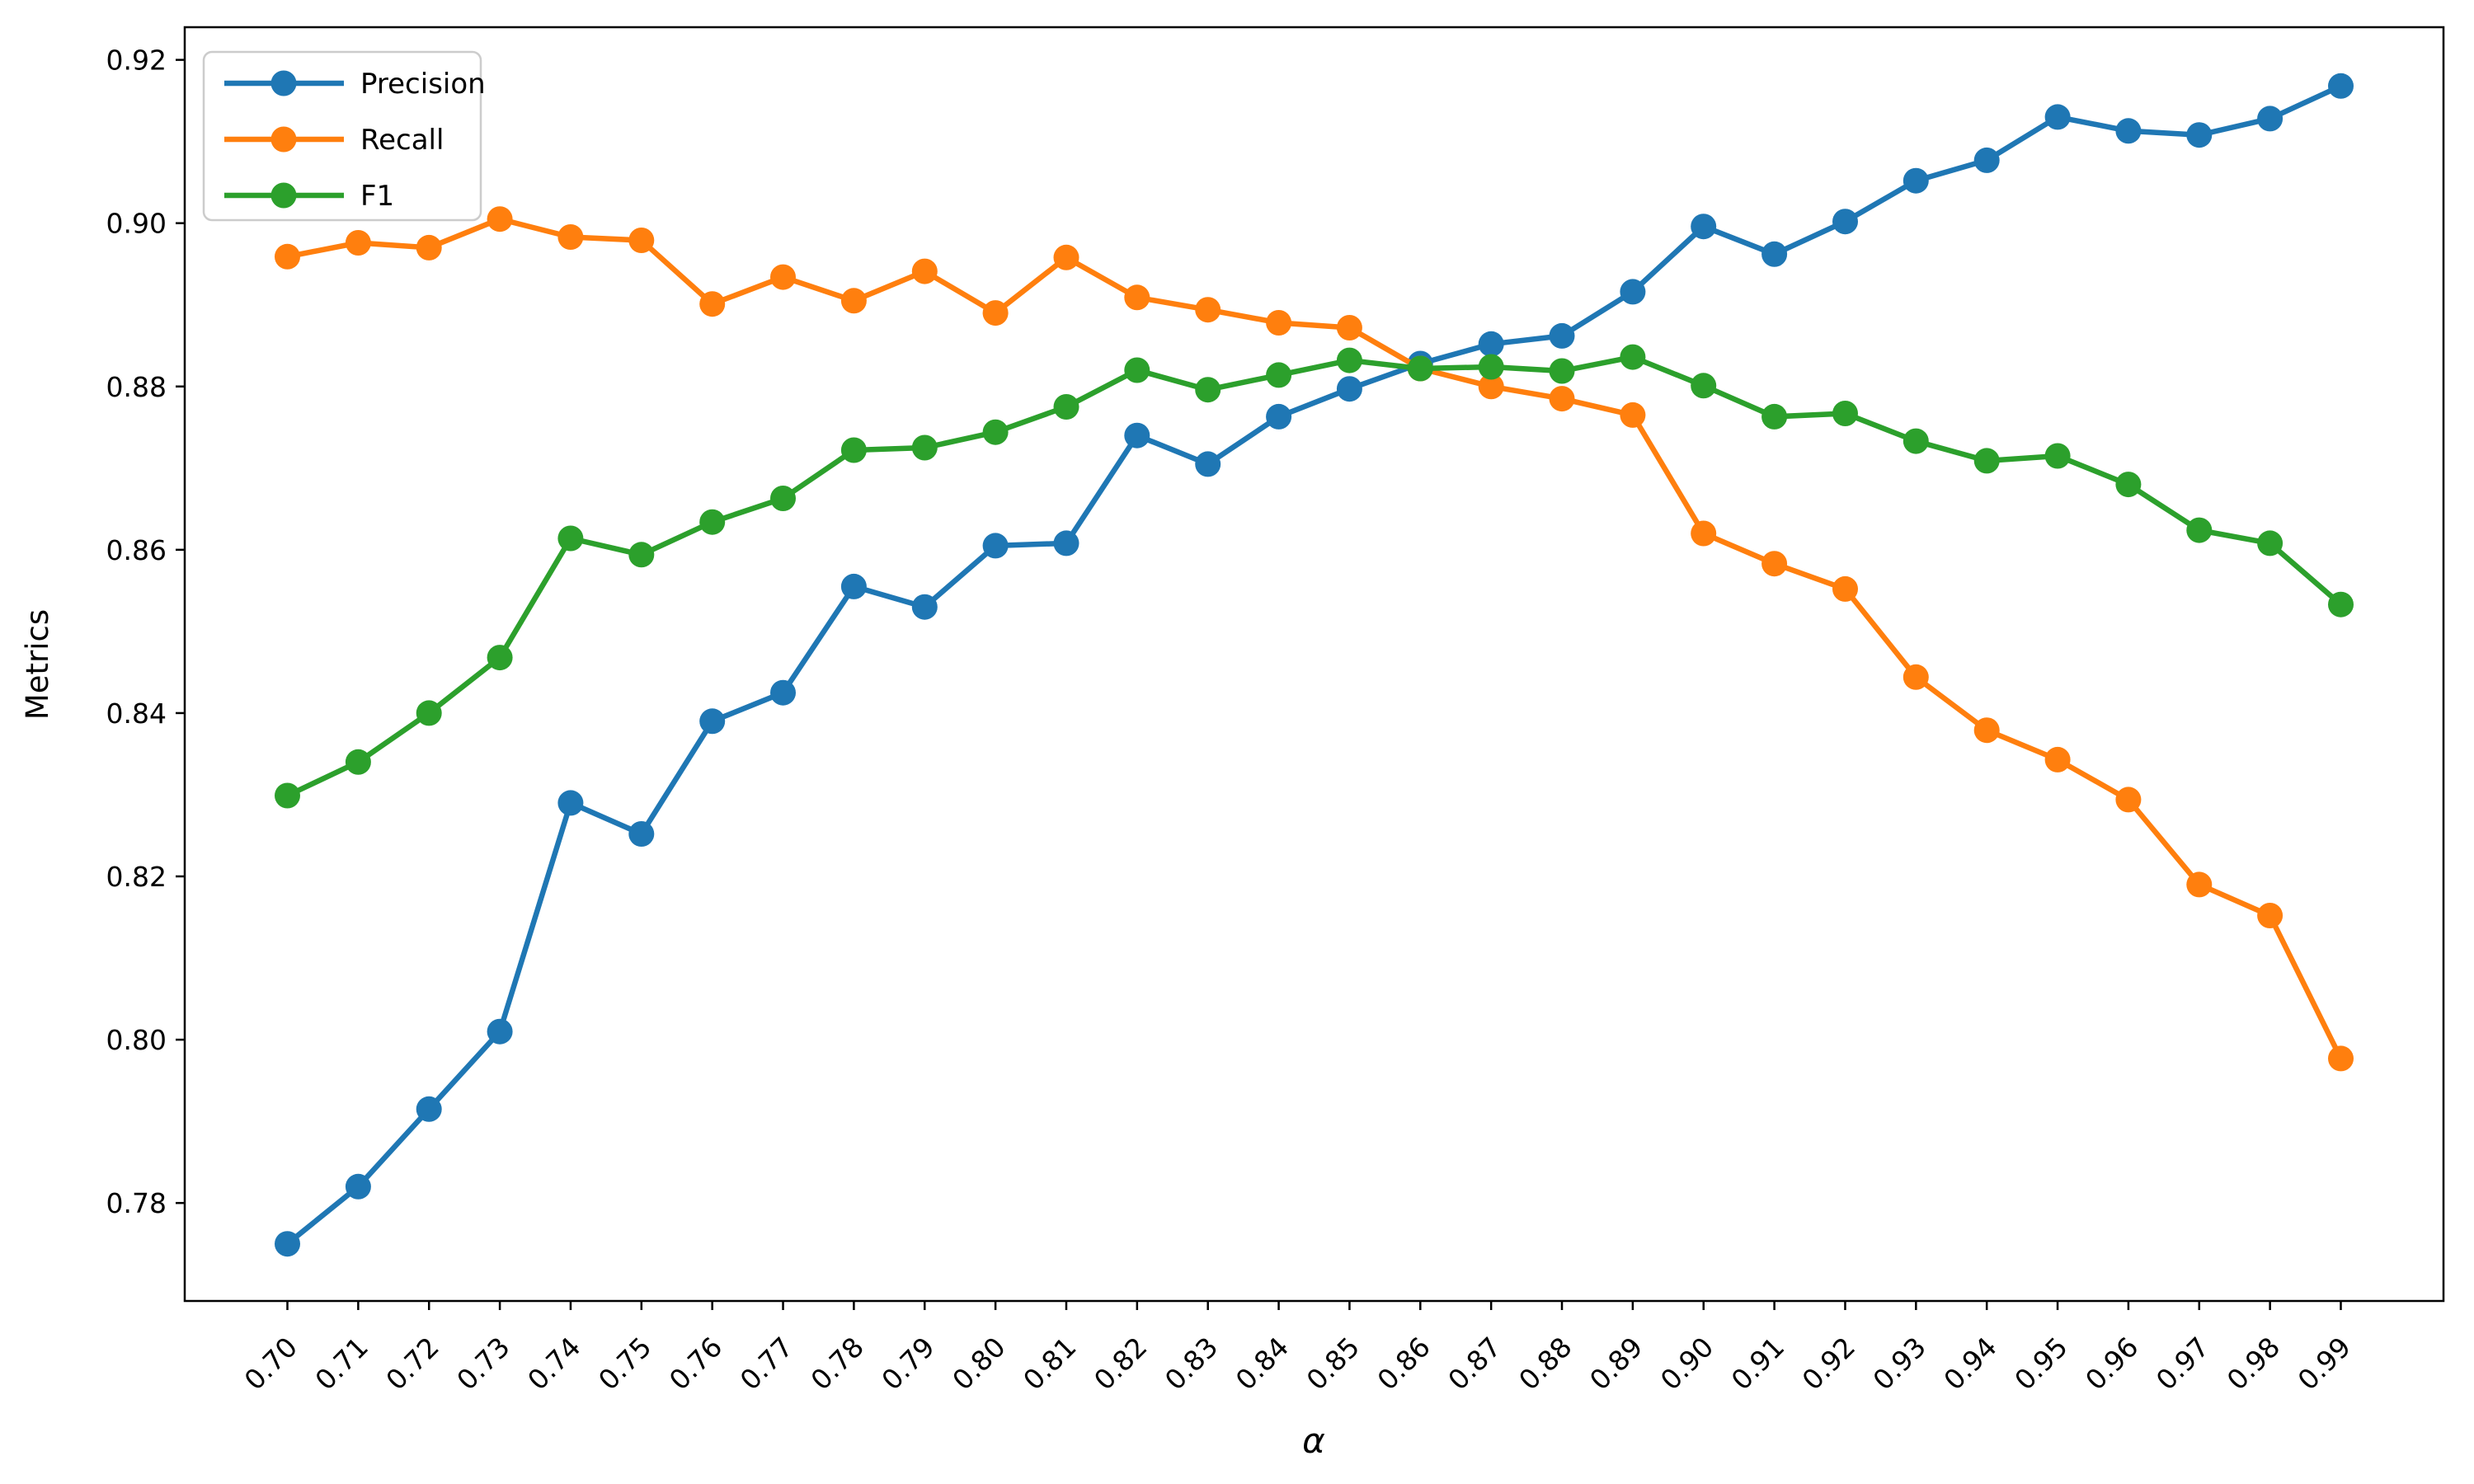  Describe the element at coordinates (136, 61) in the screenshot. I see `y-tick-label: 0.92` at that location.